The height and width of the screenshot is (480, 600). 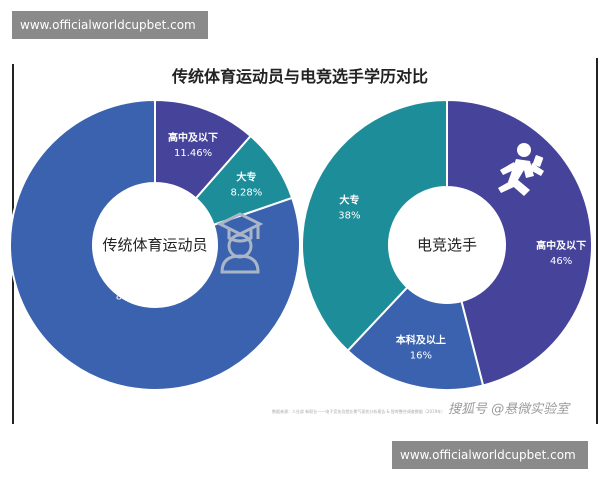 I want to click on slice-value: 46%, so click(x=561, y=261).